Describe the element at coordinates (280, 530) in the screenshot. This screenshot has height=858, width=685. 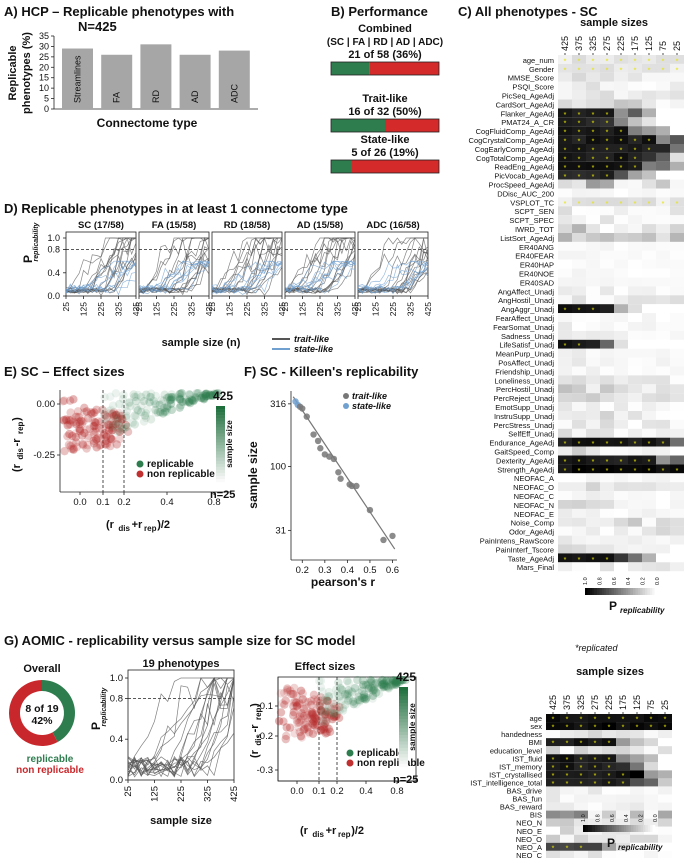
I see `f-y-tick-label: 31` at that location.